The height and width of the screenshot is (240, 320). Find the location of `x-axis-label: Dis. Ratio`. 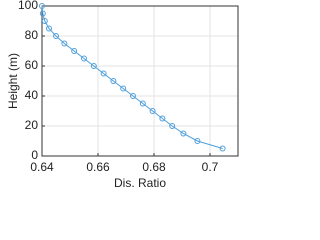

x-axis-label: Dis. Ratio is located at coordinates (140, 183).